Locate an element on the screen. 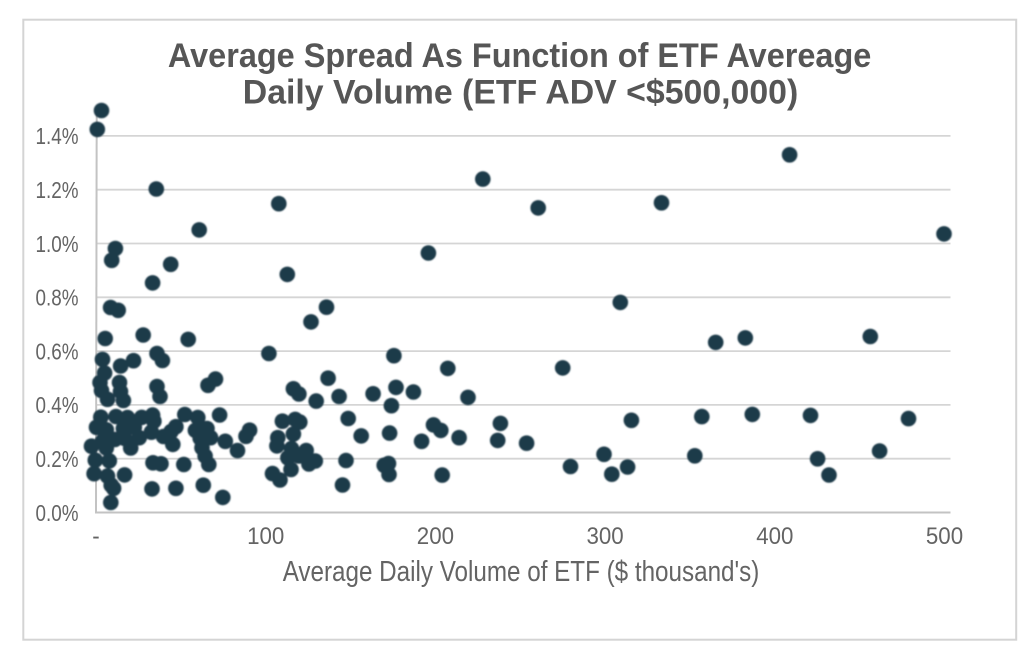 The image size is (1024, 656). svg-text: 0.8% is located at coordinates (57, 298).